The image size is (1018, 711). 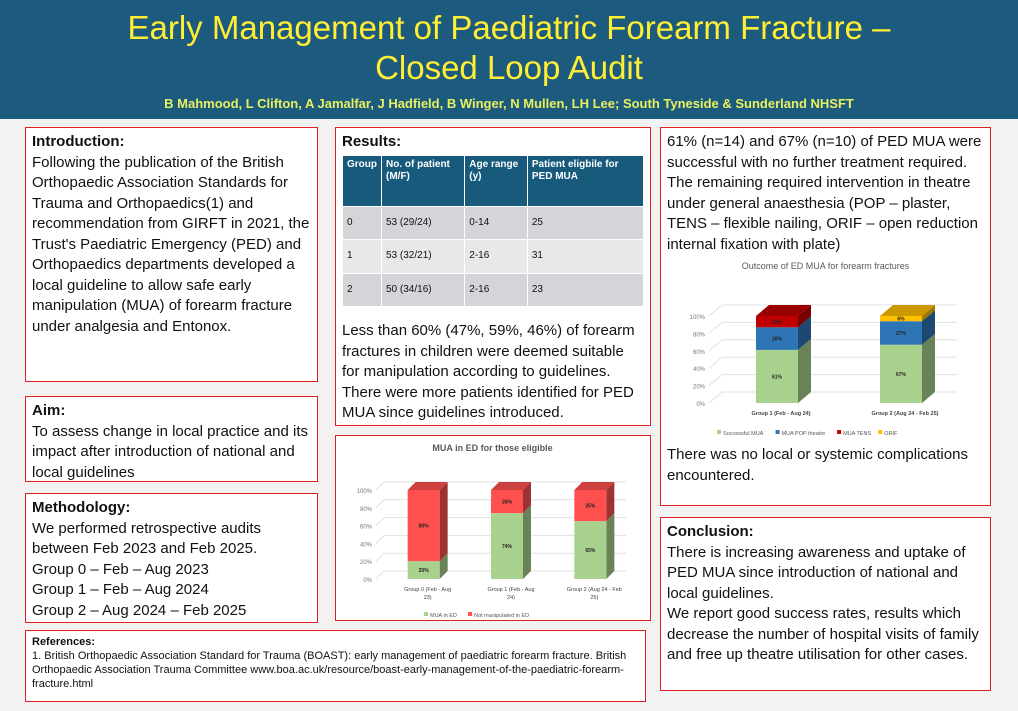 I want to click on data-label: 6%, so click(x=901, y=320).